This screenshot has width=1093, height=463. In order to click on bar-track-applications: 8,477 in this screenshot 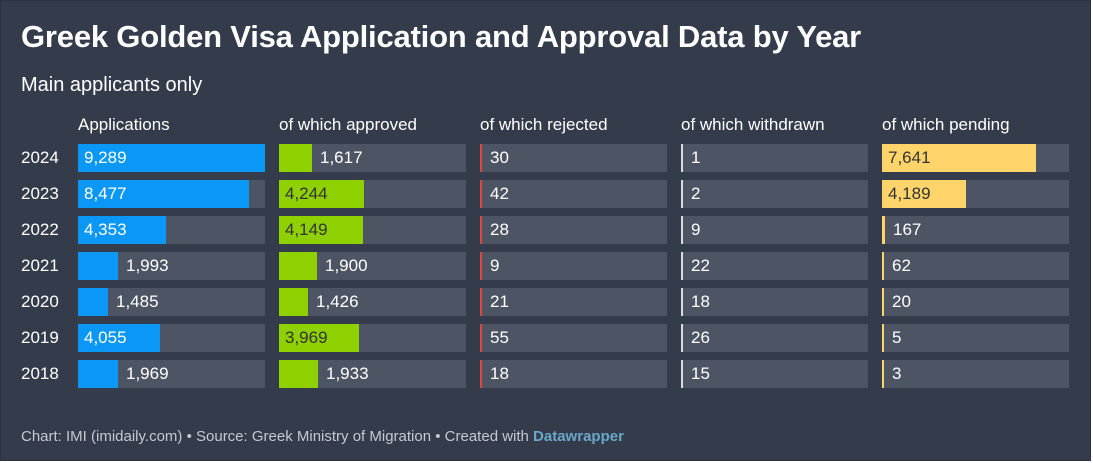, I will do `click(171, 194)`.